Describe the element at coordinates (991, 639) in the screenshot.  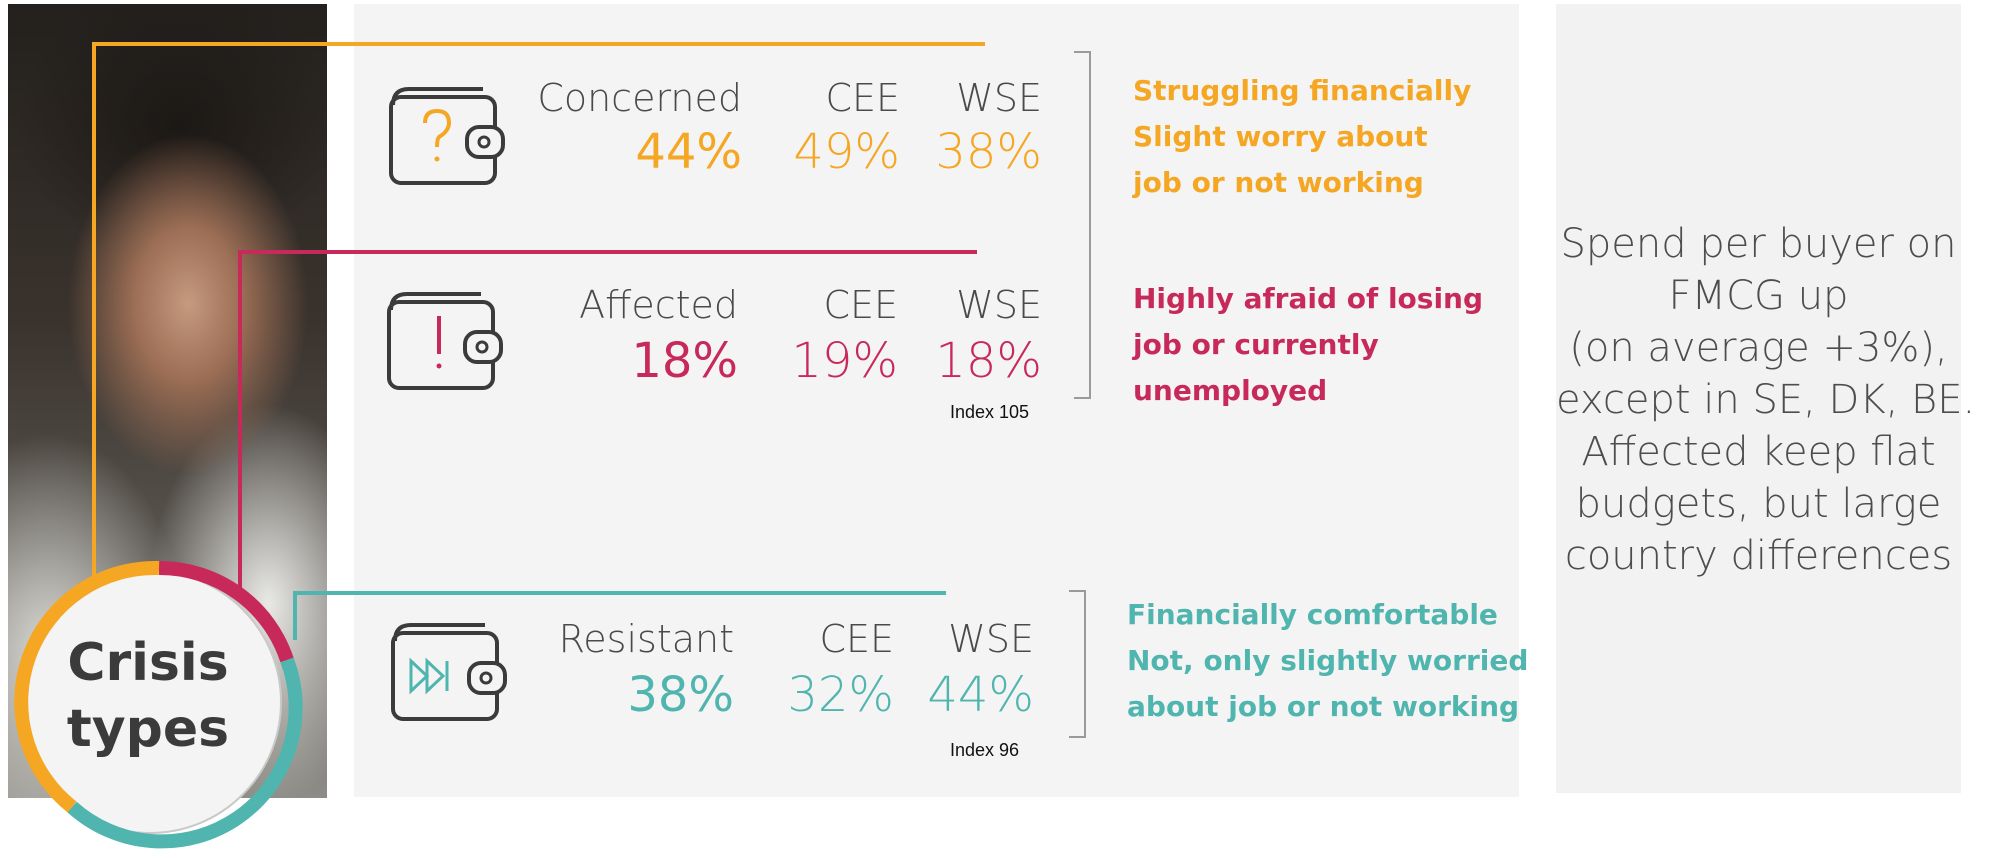
I see `resistant-wse-label: WSE` at that location.